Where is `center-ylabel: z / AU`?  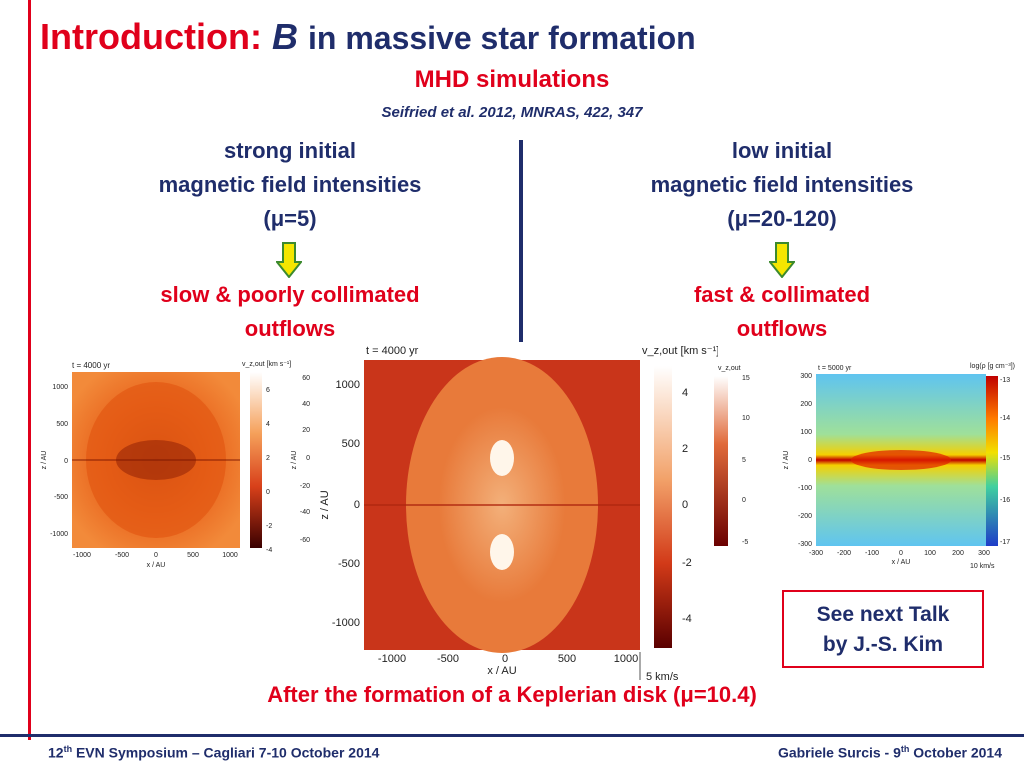 center-ylabel: z / AU is located at coordinates (325, 504).